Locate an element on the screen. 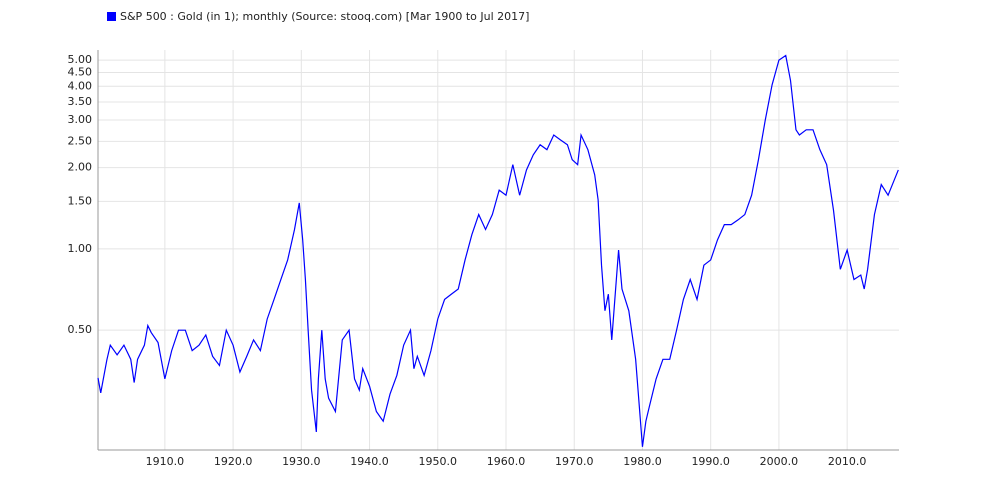 This screenshot has height=504, width=1000. x-tick-label: 1990.0 is located at coordinates (710, 461).